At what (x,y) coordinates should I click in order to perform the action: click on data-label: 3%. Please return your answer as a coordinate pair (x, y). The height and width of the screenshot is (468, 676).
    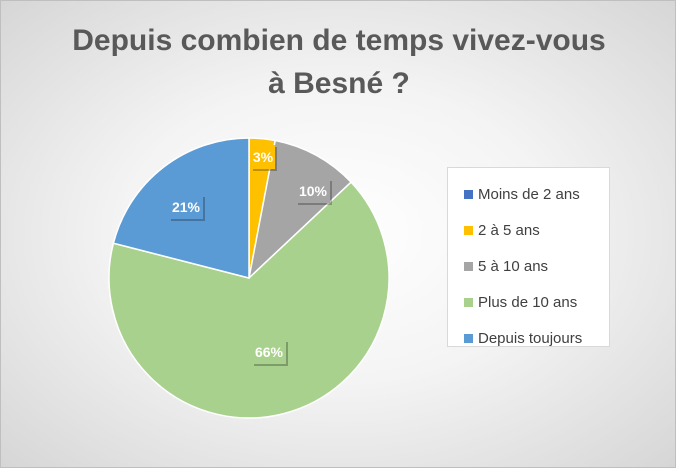
    Looking at the image, I should click on (264, 158).